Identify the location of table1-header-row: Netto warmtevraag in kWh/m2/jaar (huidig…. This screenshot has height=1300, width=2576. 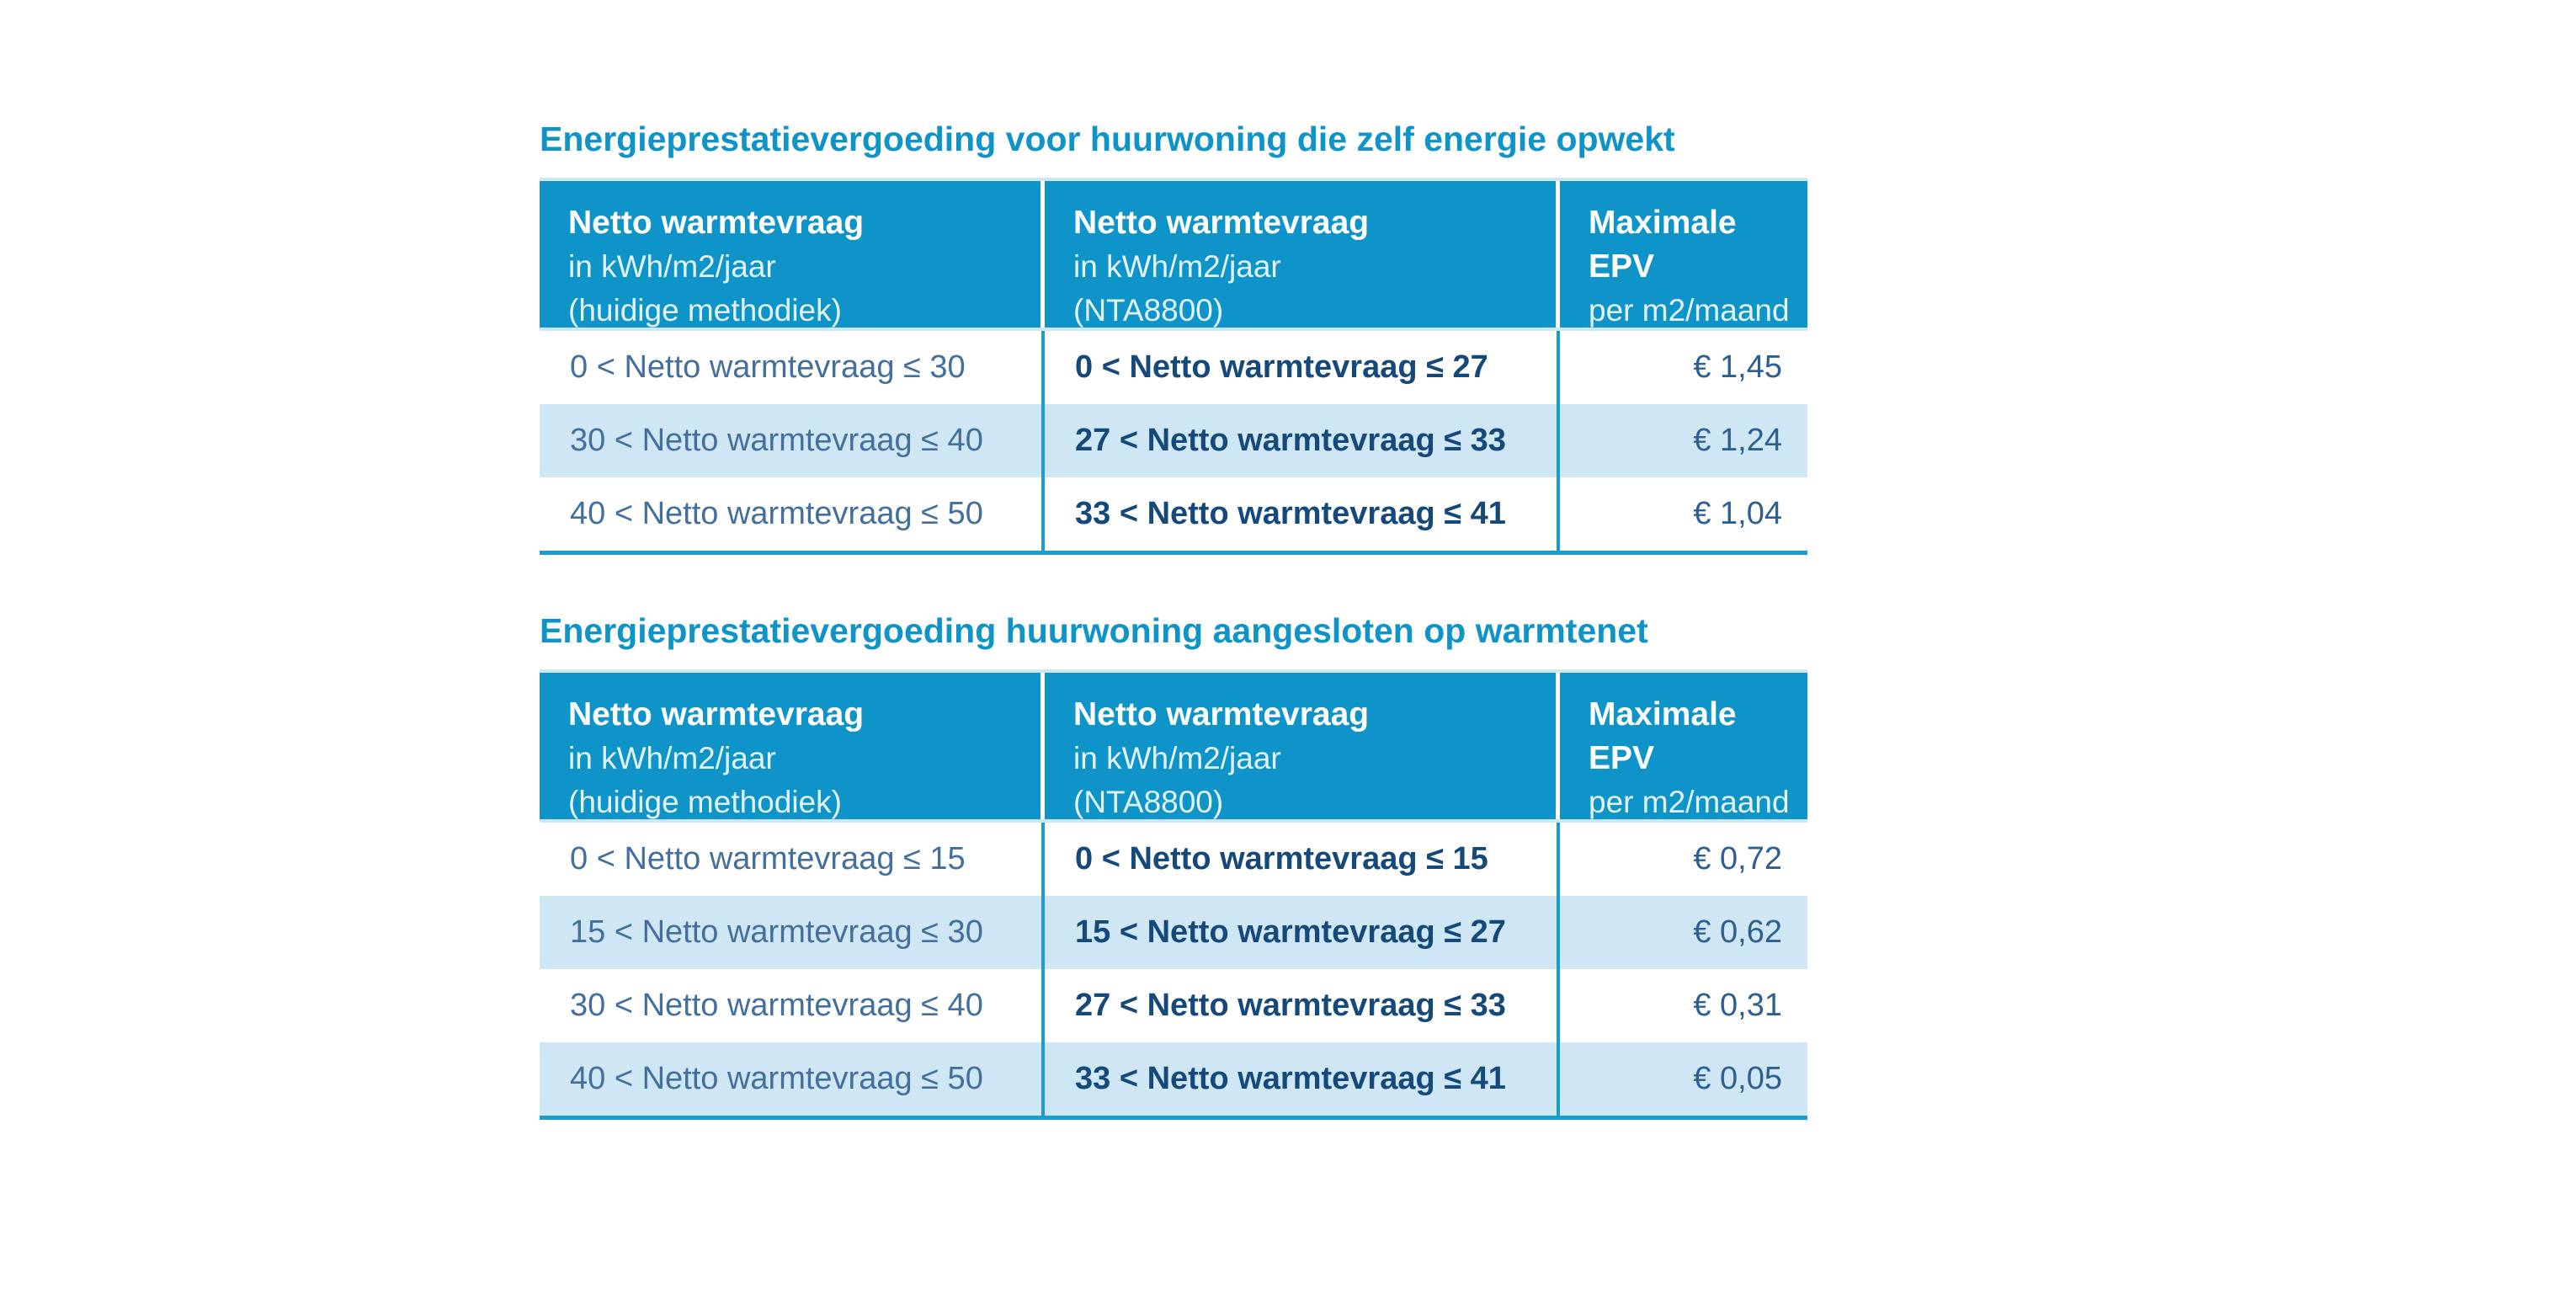
(1174, 254).